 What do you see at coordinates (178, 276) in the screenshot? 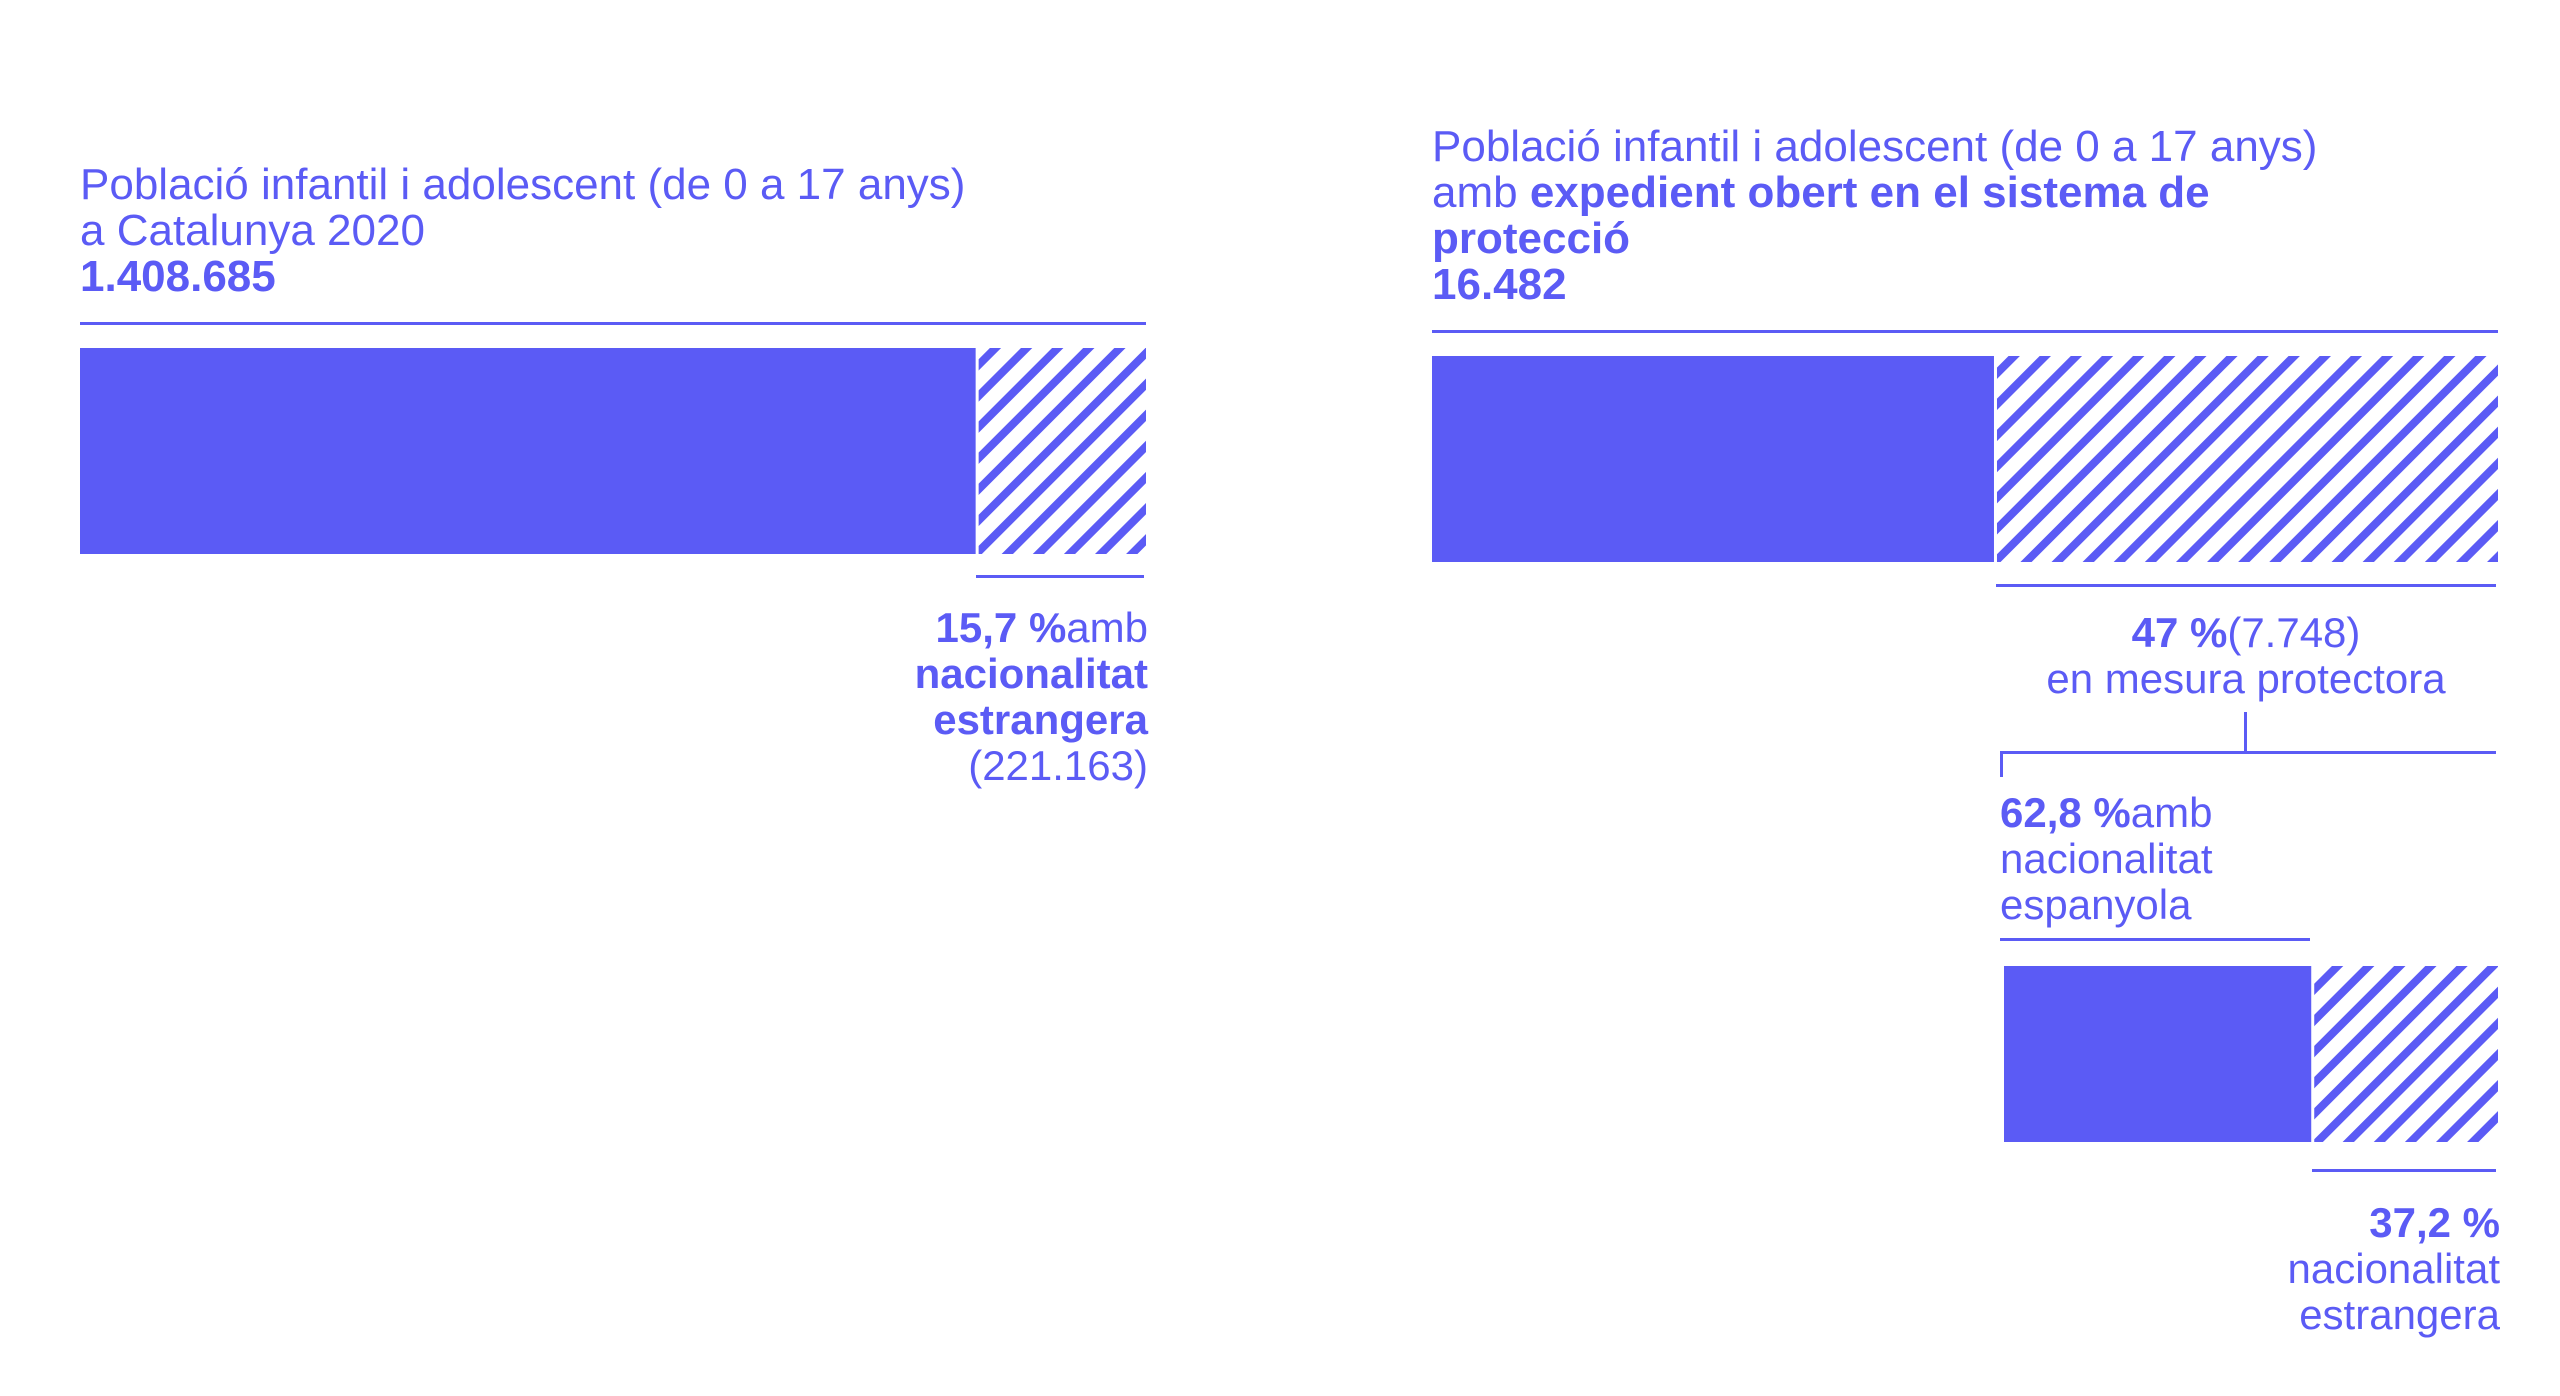
I see `left-total-value: 1.408.685` at bounding box center [178, 276].